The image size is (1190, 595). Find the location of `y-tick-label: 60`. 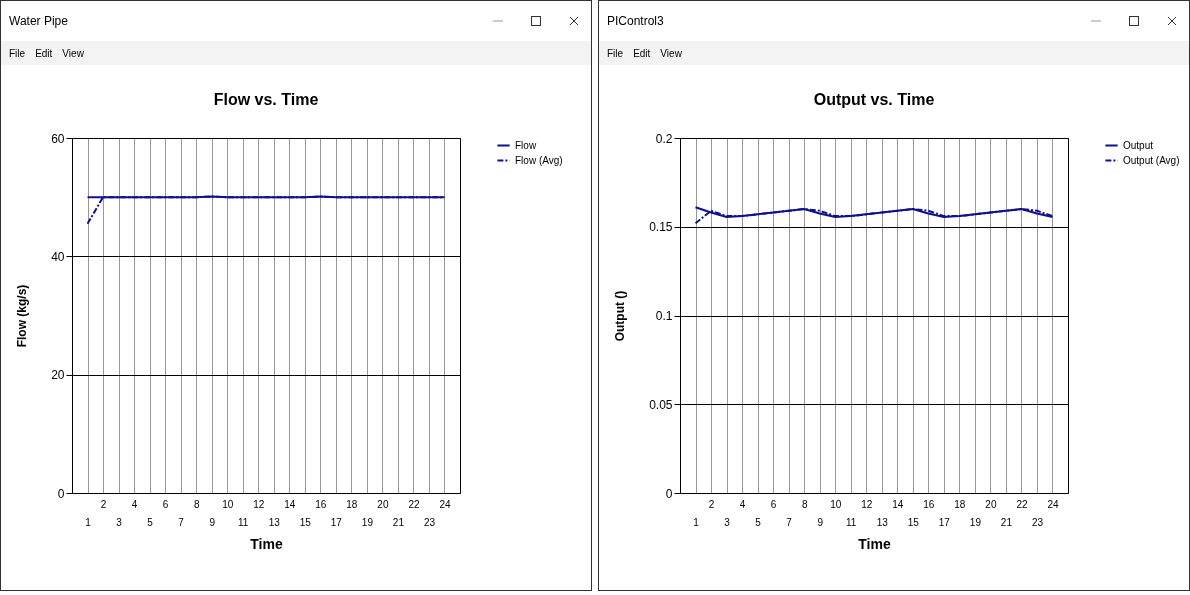

y-tick-label: 60 is located at coordinates (58, 138).